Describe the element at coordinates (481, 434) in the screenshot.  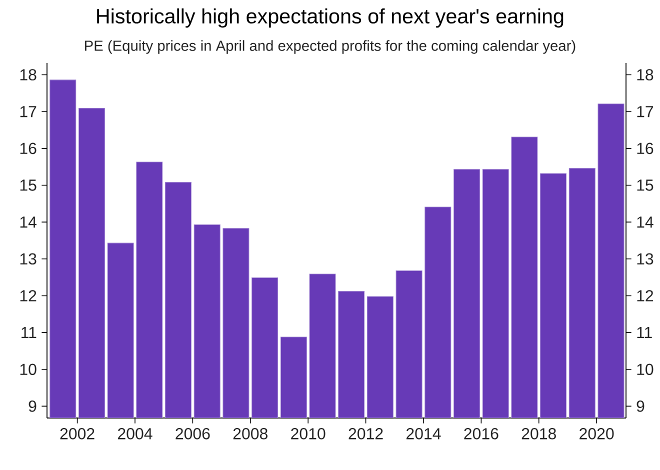
I see `x-tick-label: 2016` at that location.